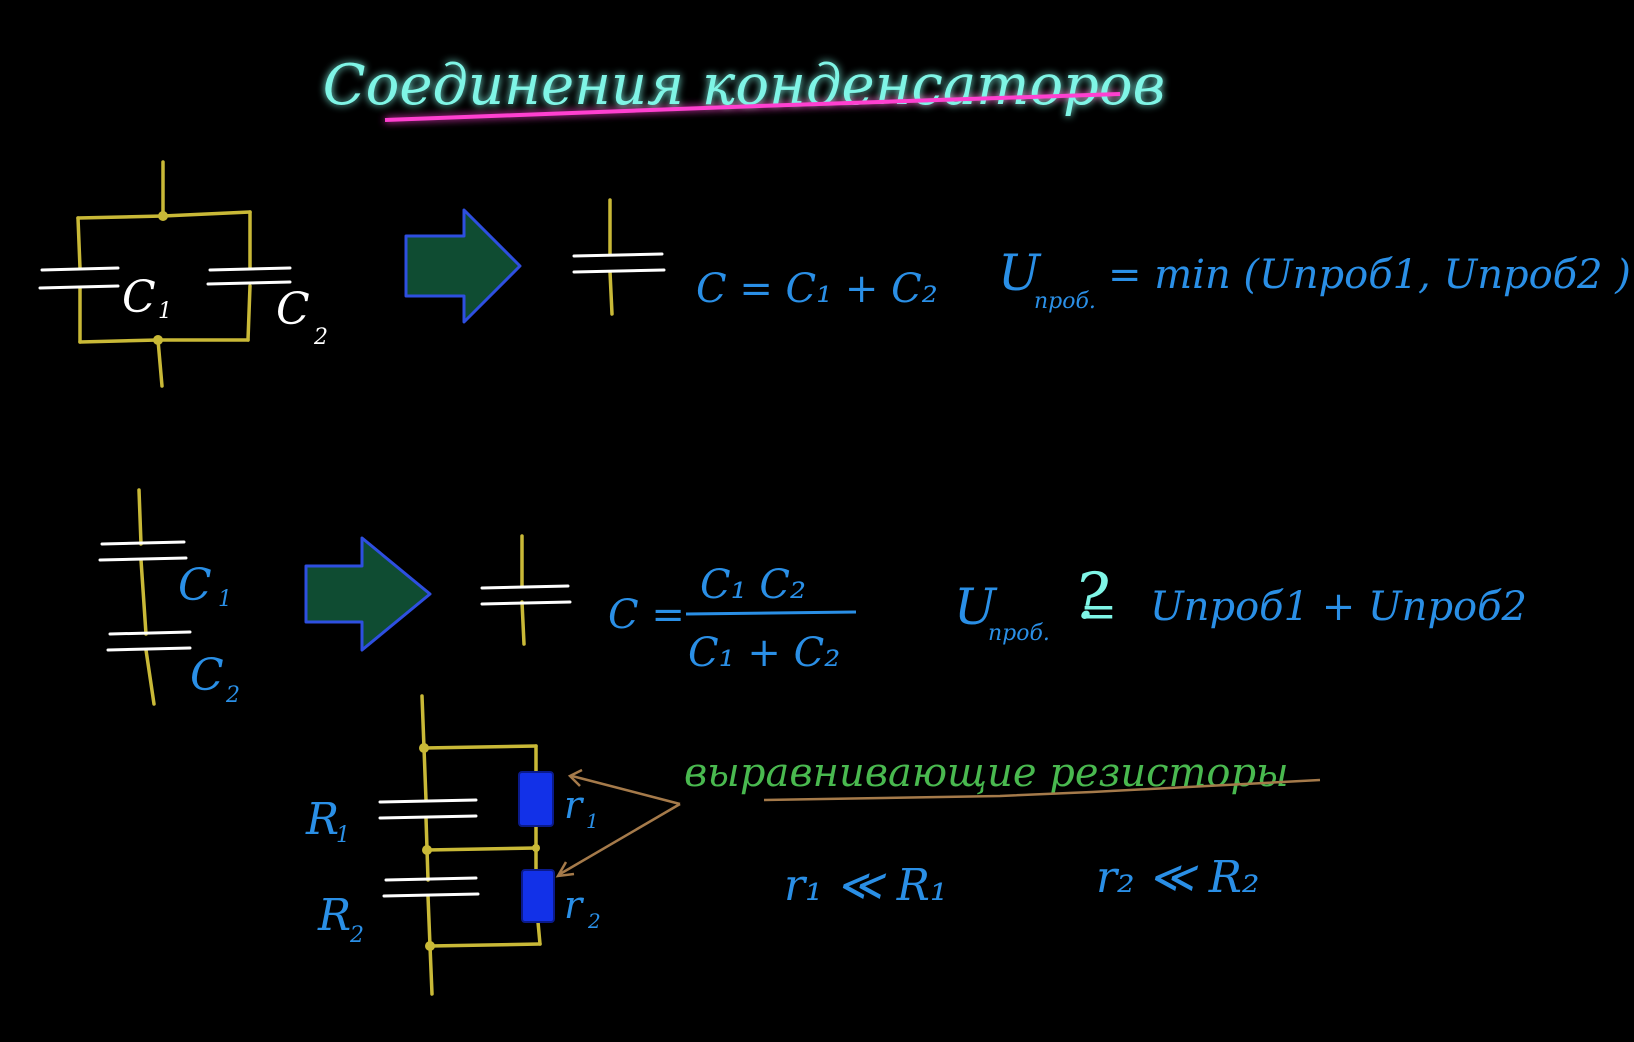 This screenshot has width=1634, height=1042. Describe the element at coordinates (140, 517) in the screenshot. I see `series-top-lead` at that location.